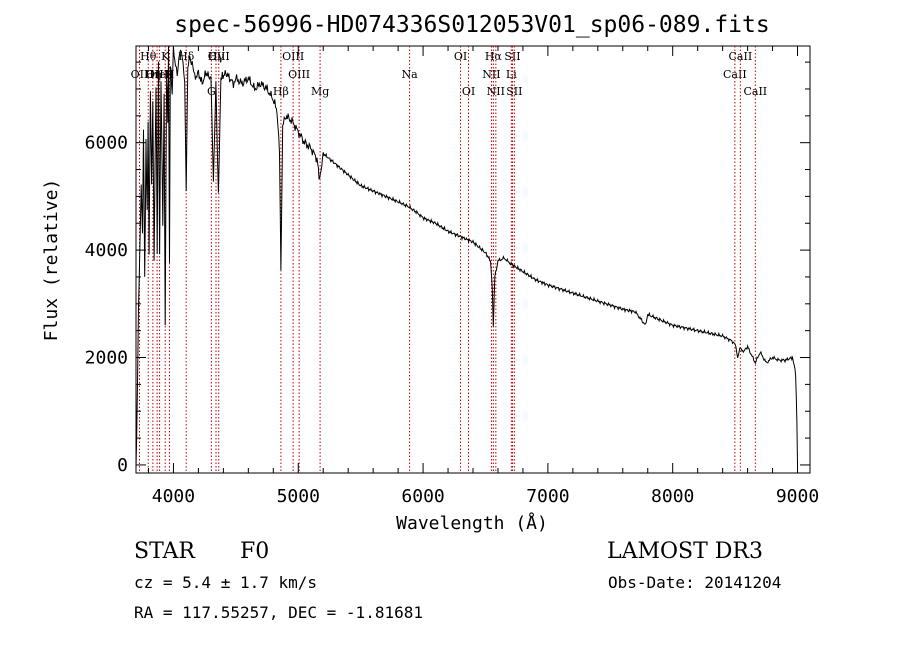  Describe the element at coordinates (106, 143) in the screenshot. I see `y-tick-label: 6000` at that location.